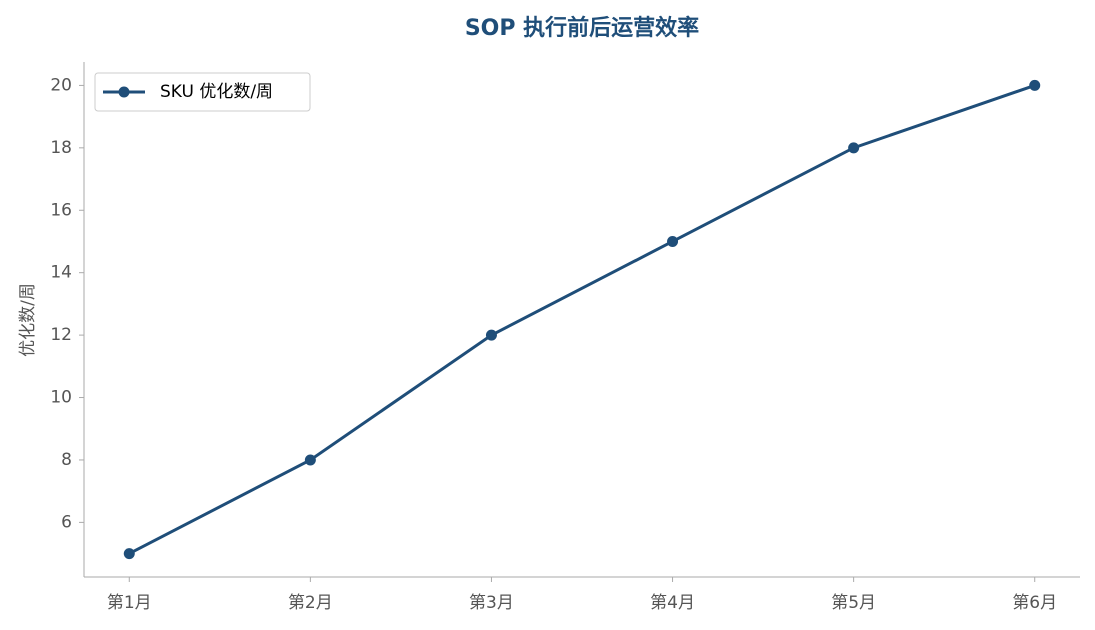  What do you see at coordinates (61, 398) in the screenshot?
I see `y-tick-label: 10` at bounding box center [61, 398].